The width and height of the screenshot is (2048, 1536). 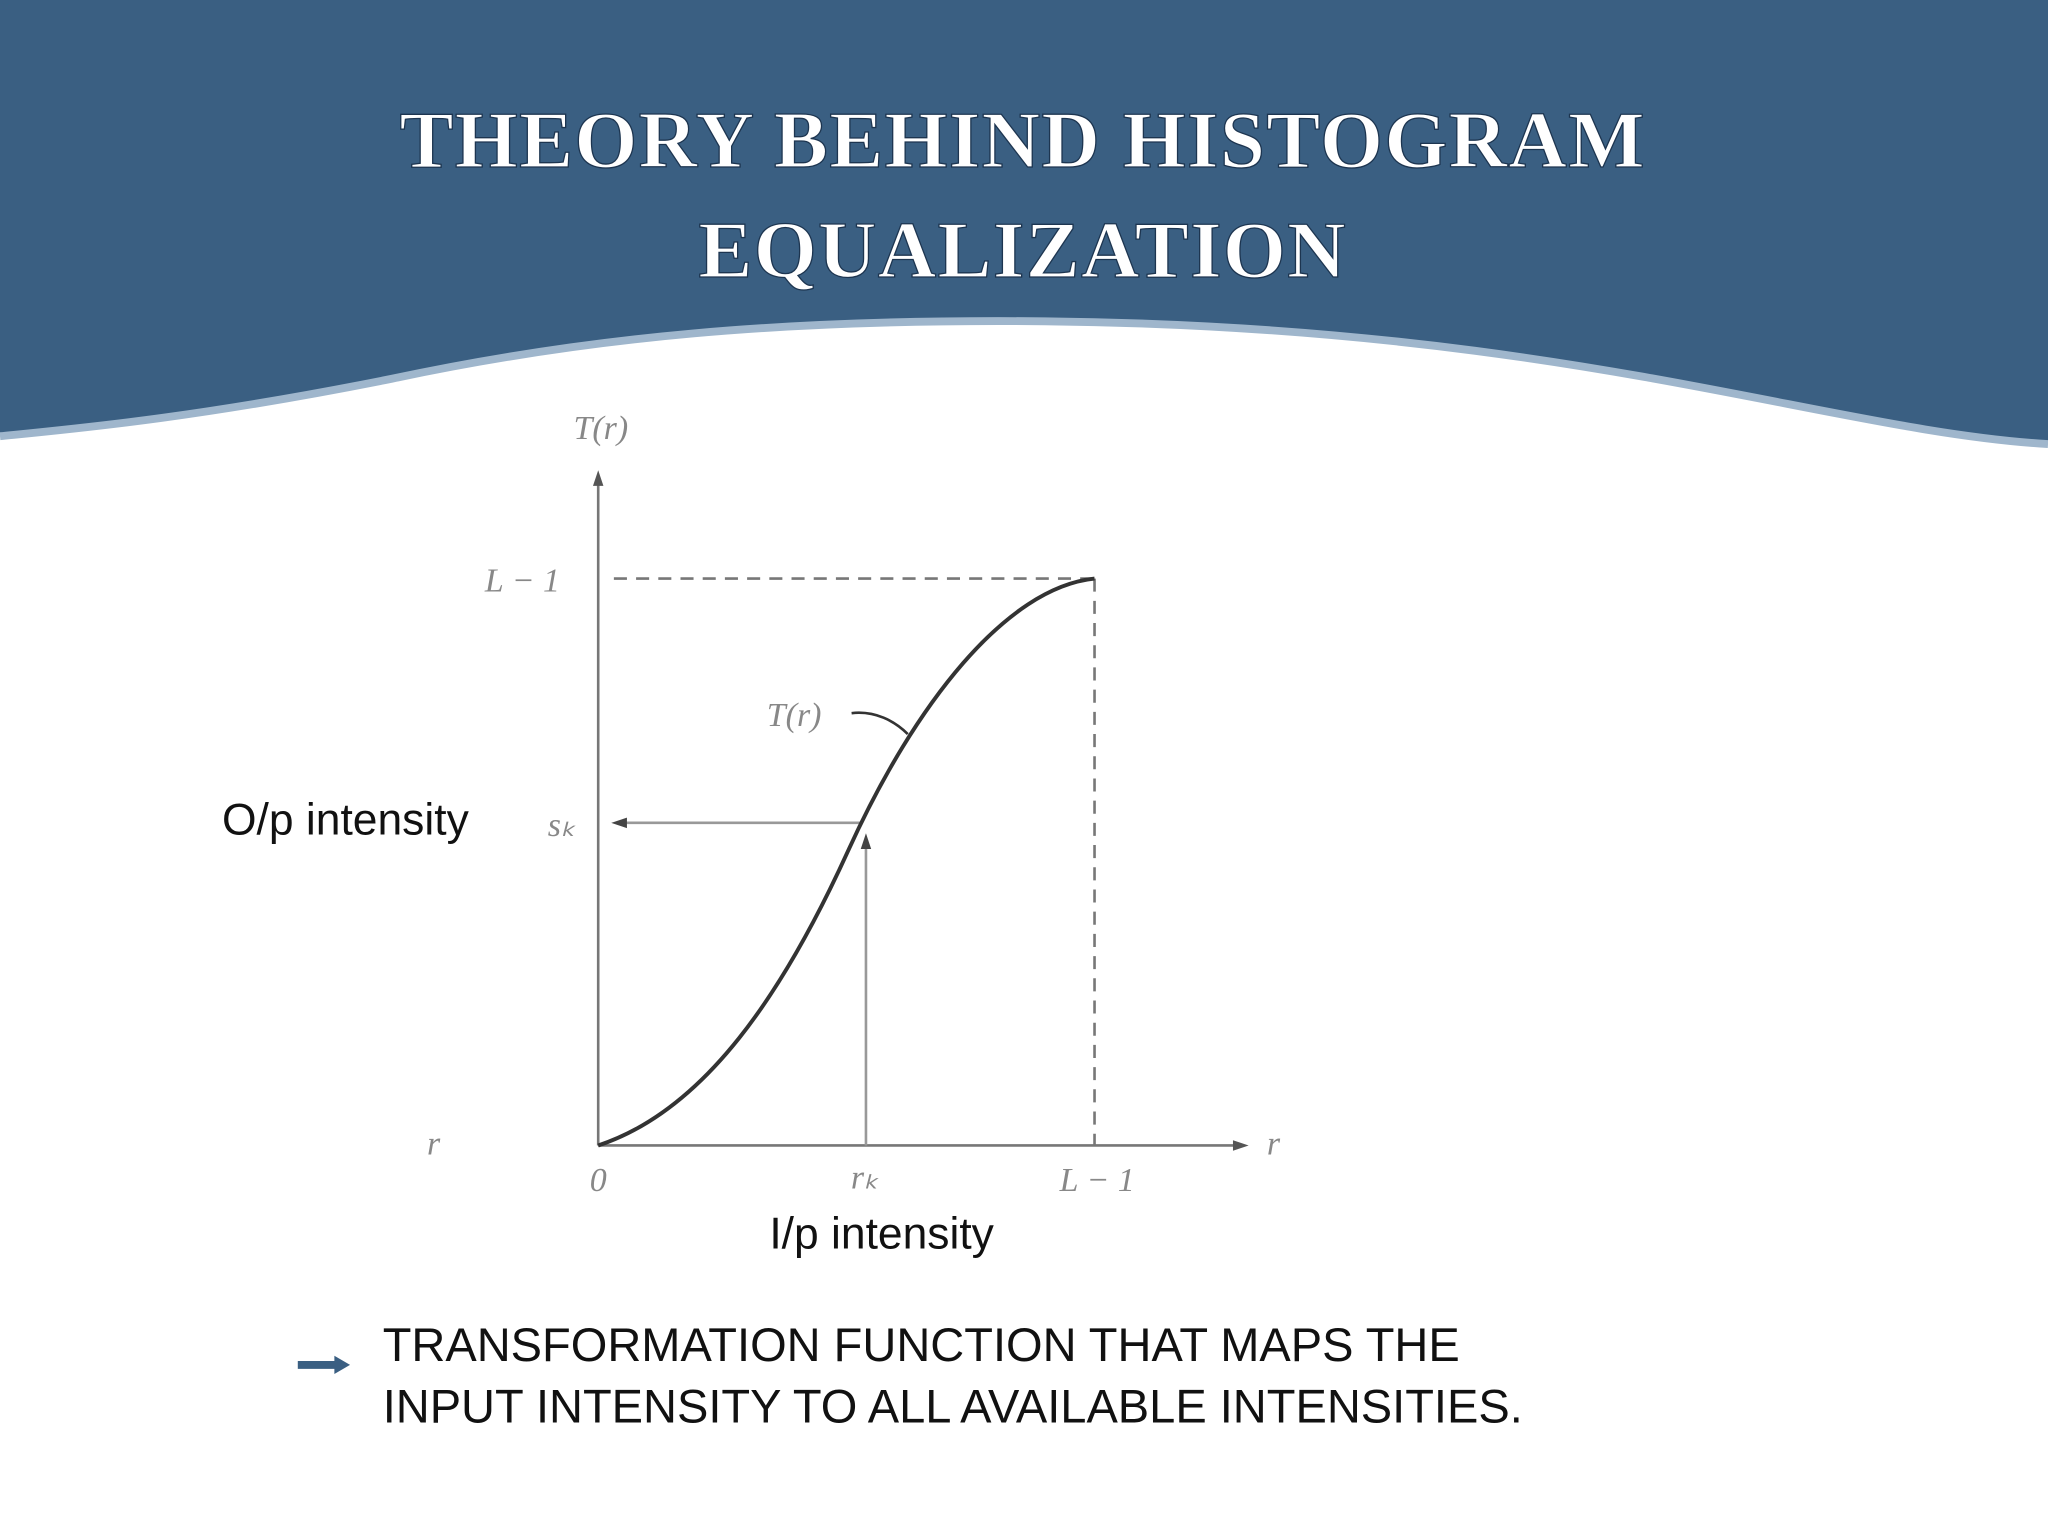 What do you see at coordinates (1097, 1180) in the screenshot?
I see `x-end-label: L − 1` at bounding box center [1097, 1180].